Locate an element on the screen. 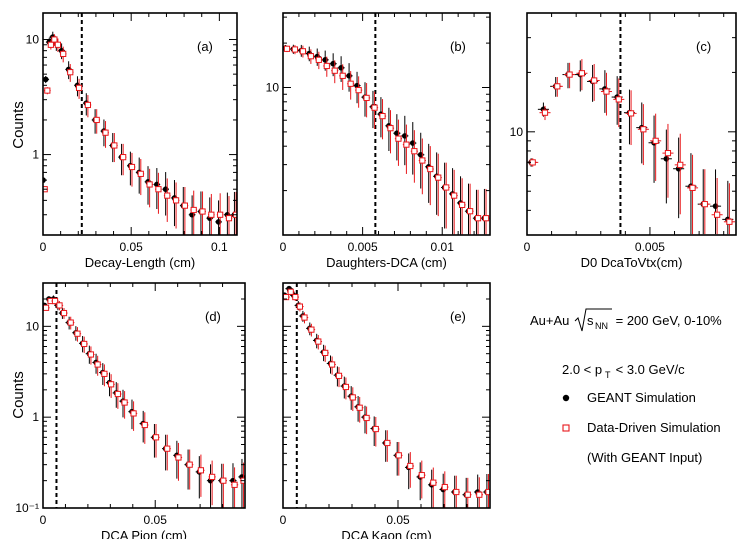 The image size is (747, 539). x-tick-label: 0.05 is located at coordinates (156, 520).